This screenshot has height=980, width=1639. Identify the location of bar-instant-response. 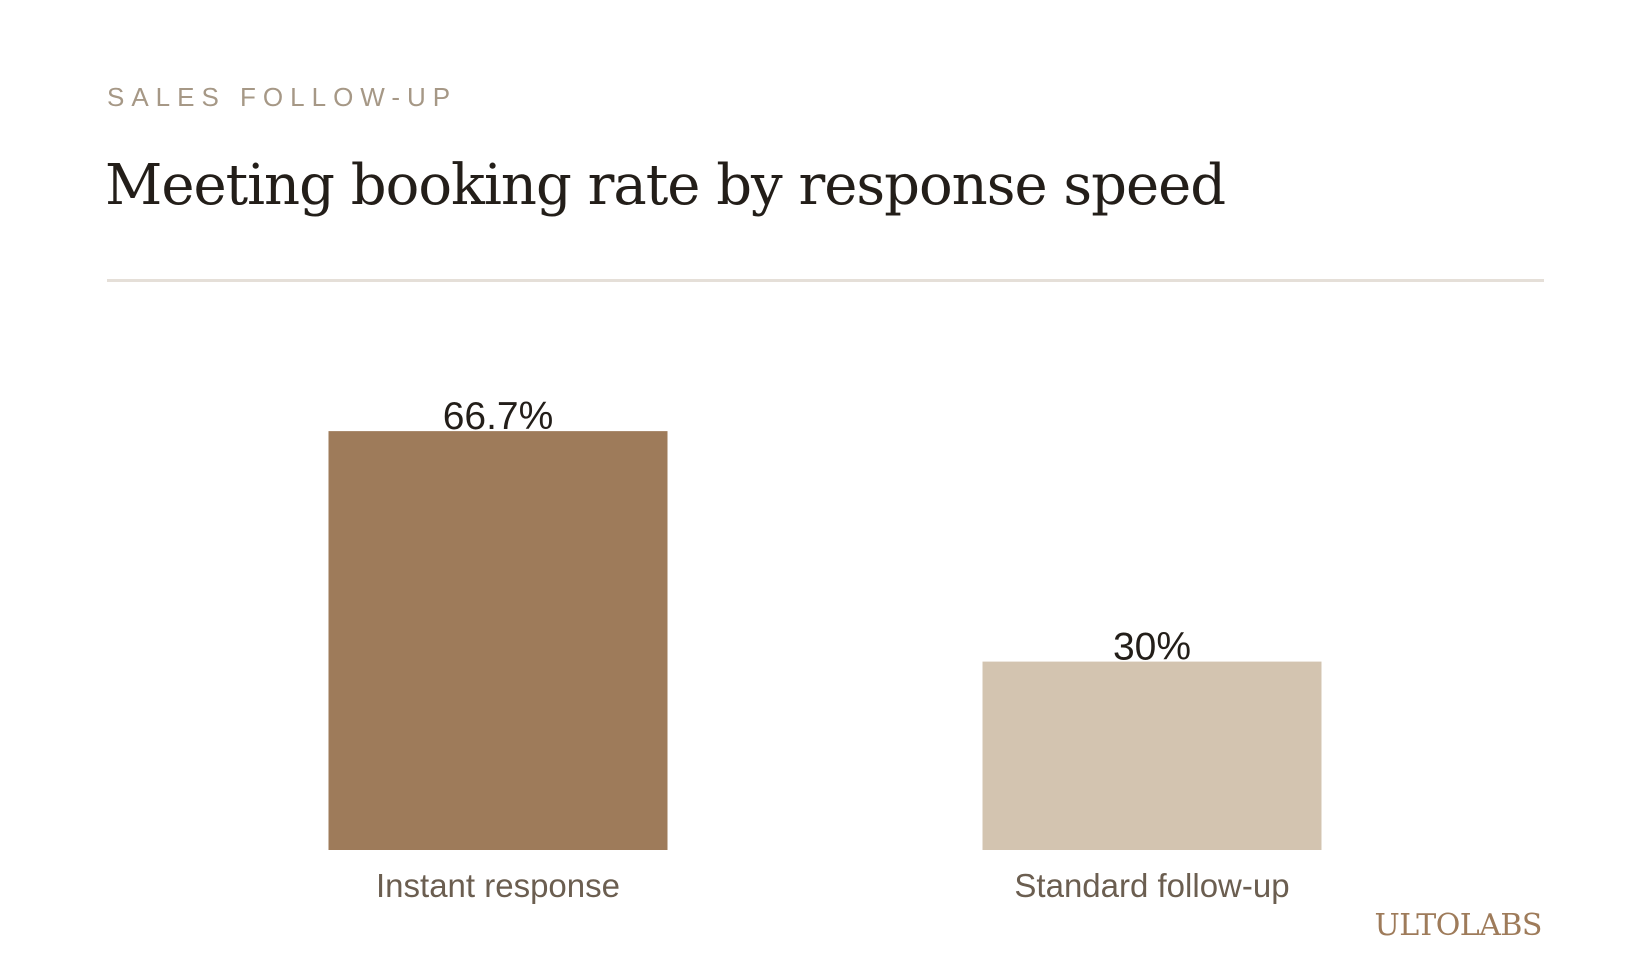
(498, 640).